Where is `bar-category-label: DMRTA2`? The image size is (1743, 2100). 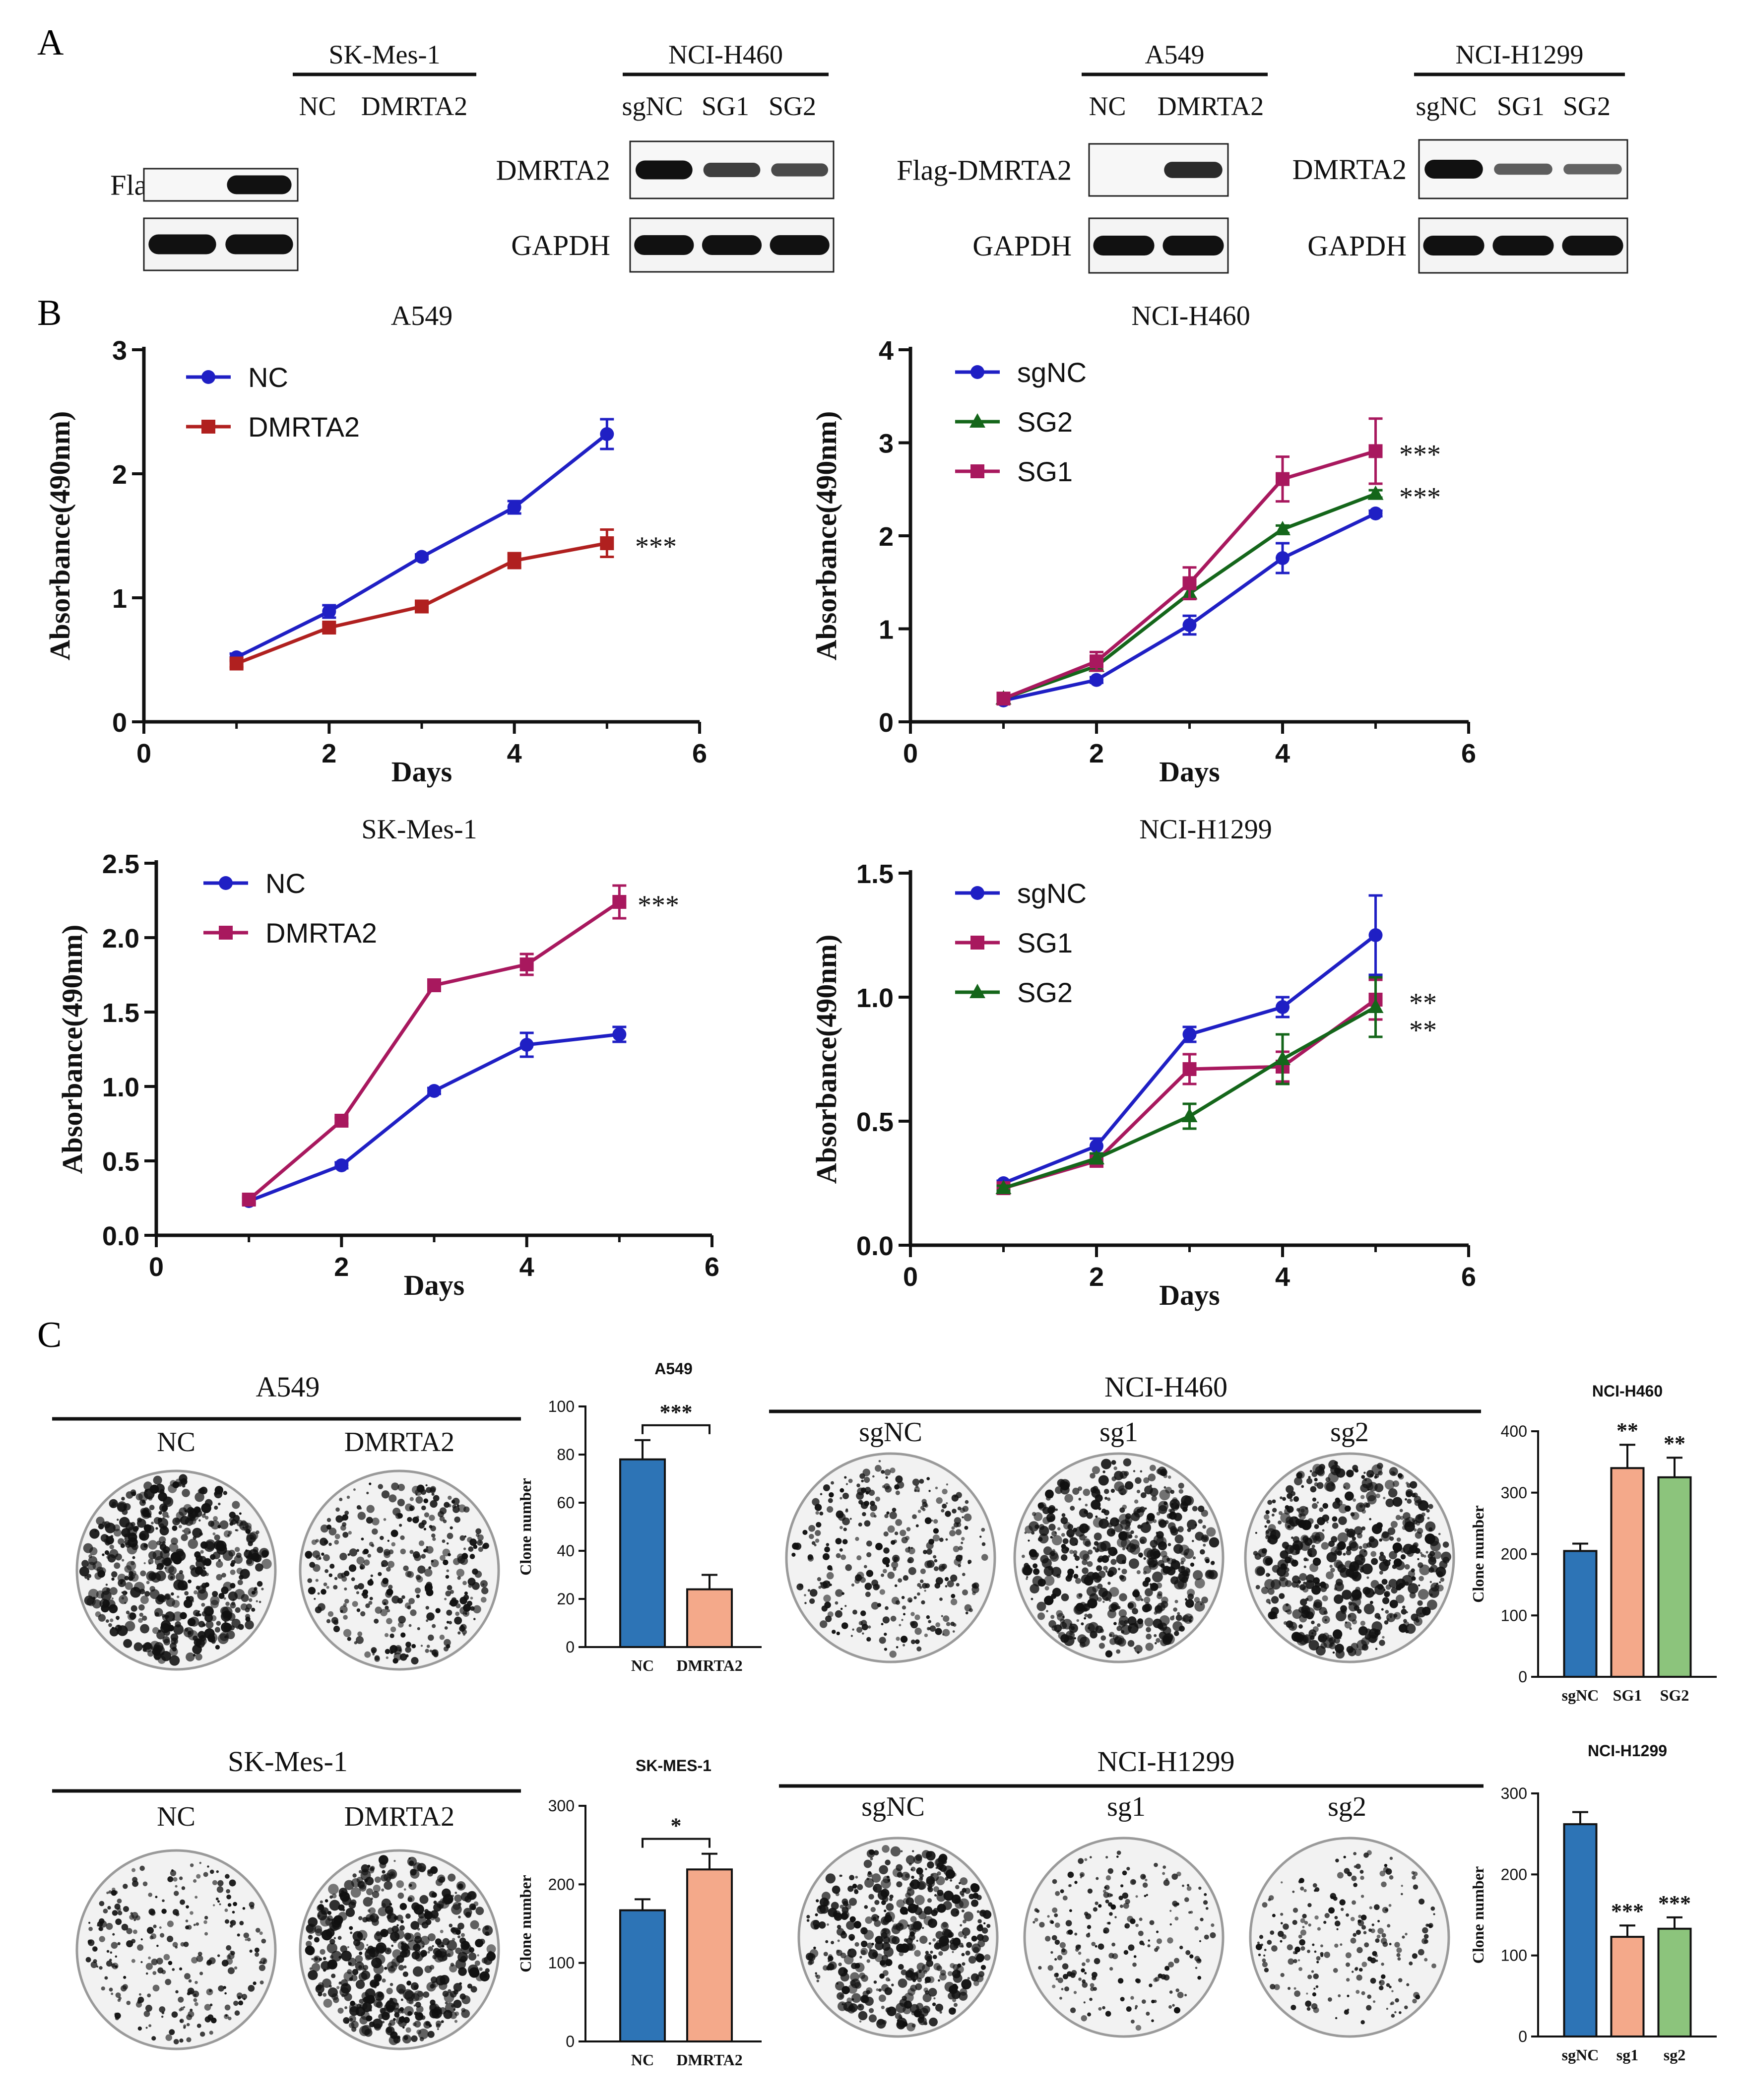
bar-category-label: DMRTA2 is located at coordinates (709, 1665).